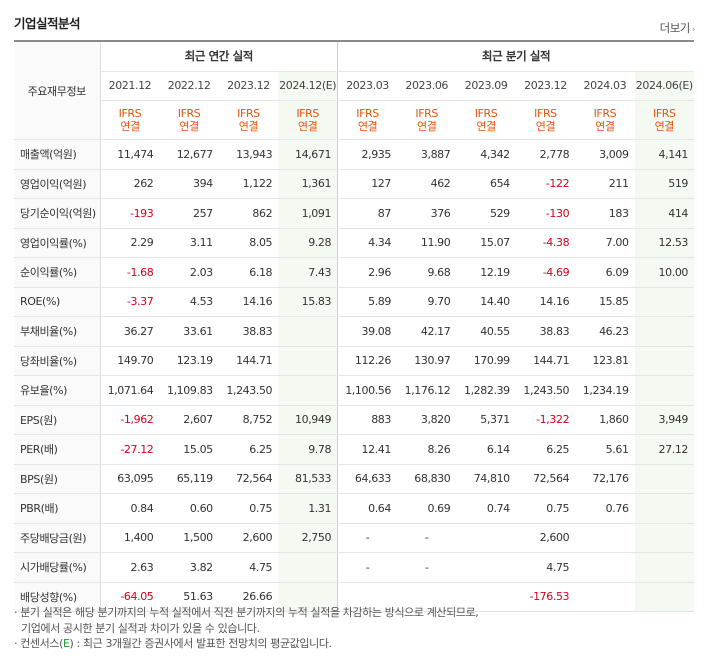 The width and height of the screenshot is (713, 665). Describe the element at coordinates (664, 272) in the screenshot. I see `table-cell: 10.00` at that location.